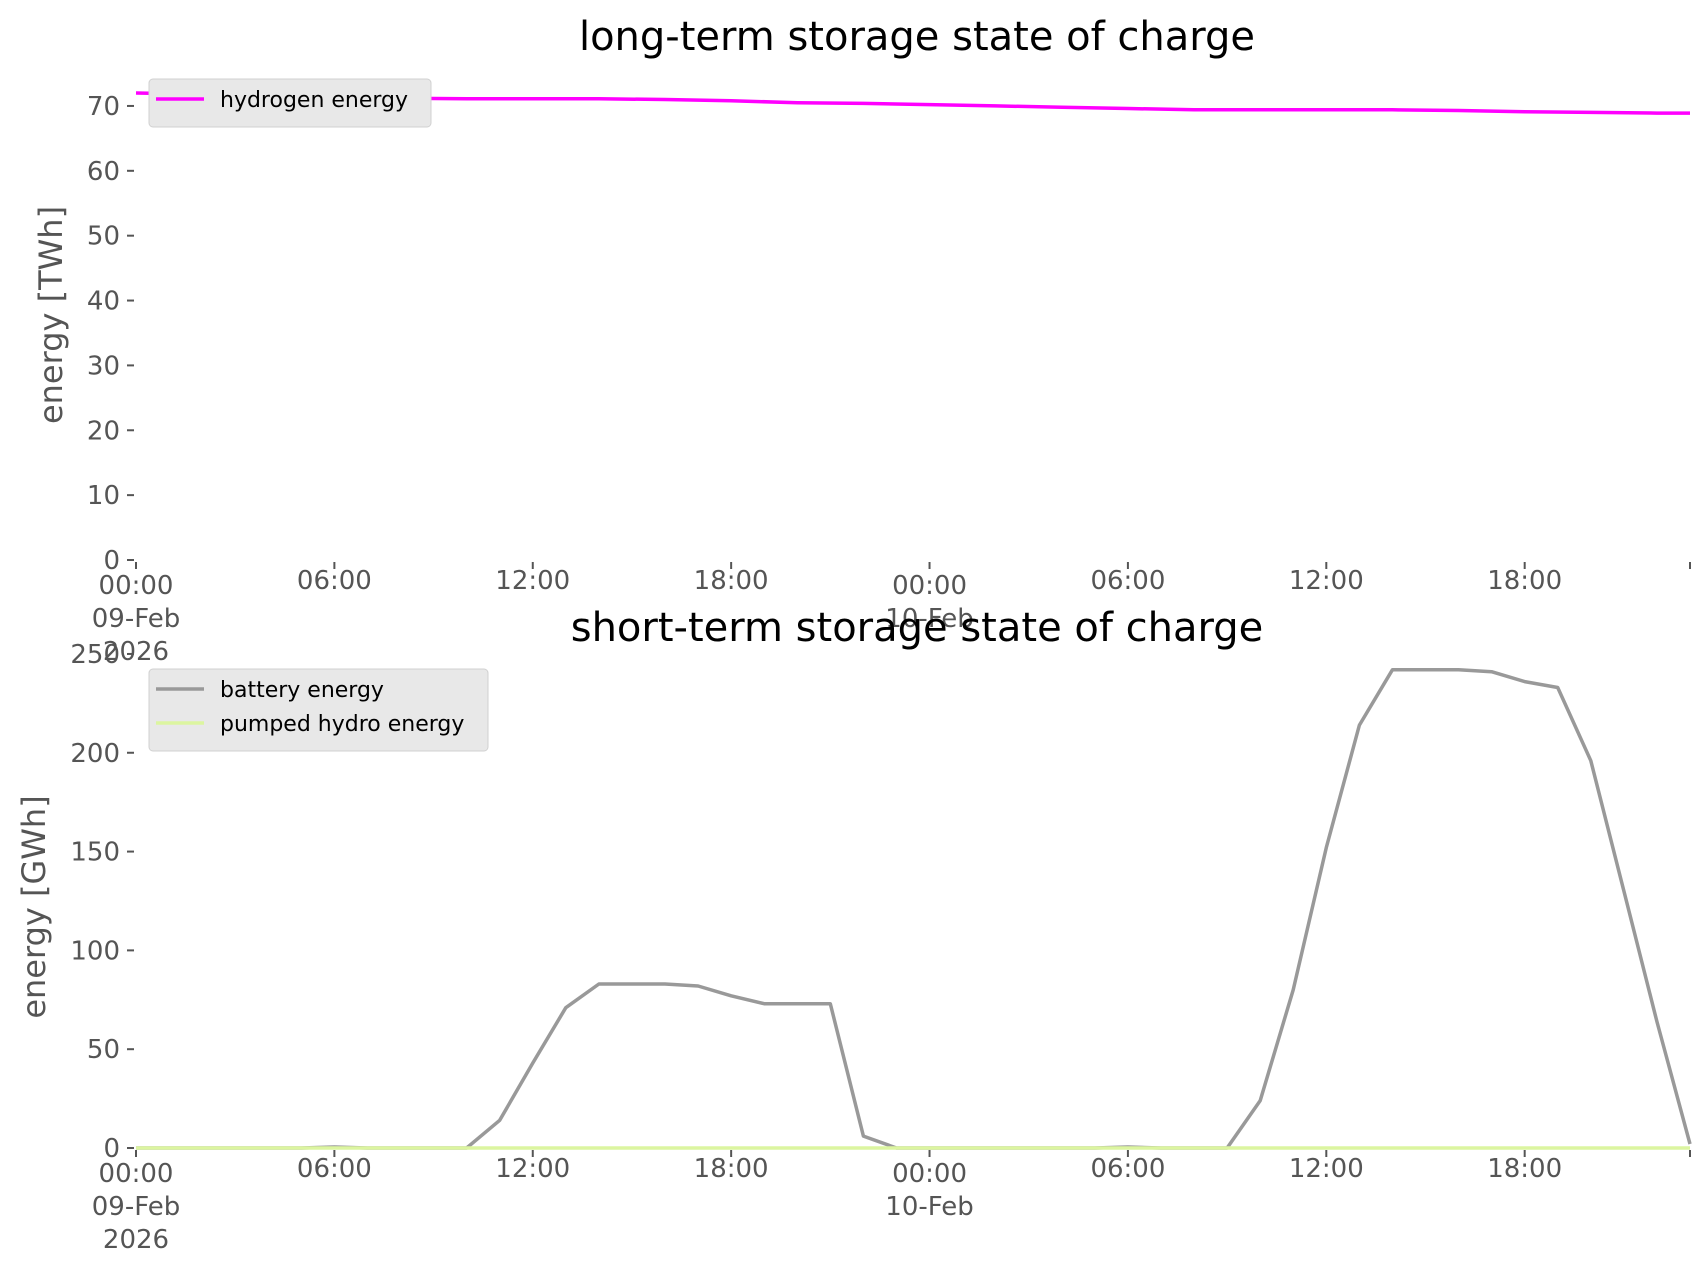 Image resolution: width=1706 pixels, height=1277 pixels. I want to click on chart-title: long-term storage state of charge, so click(917, 37).